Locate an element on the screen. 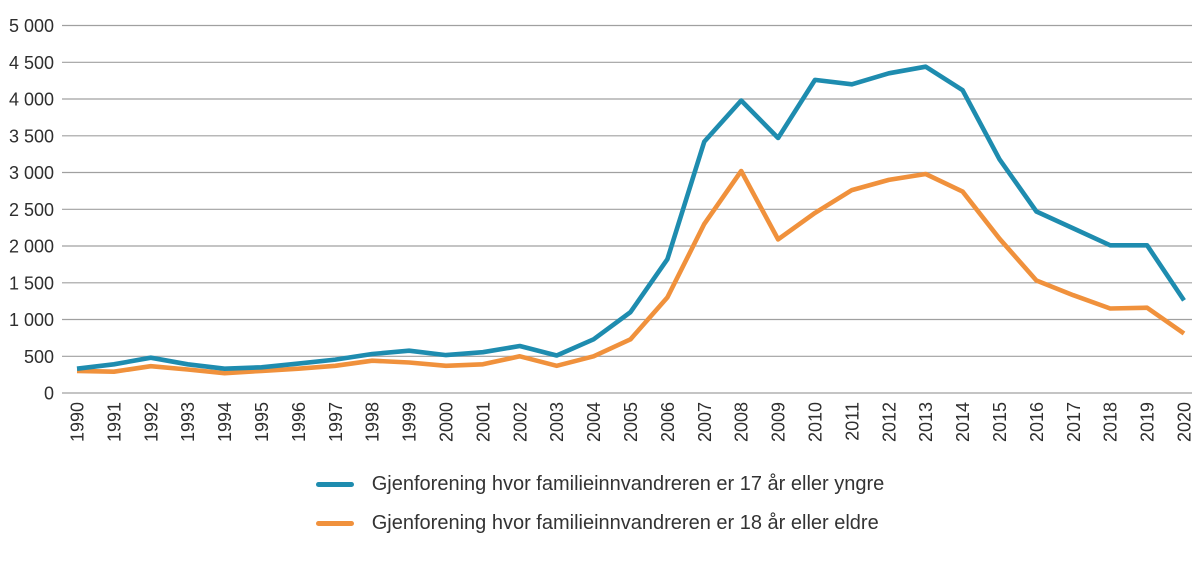 This screenshot has height=561, width=1200. y-tick-label-3500: 3 500 is located at coordinates (31, 136).